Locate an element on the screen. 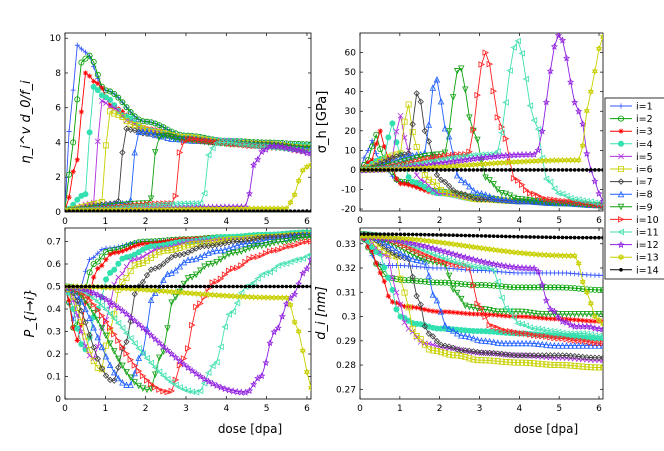 This screenshot has width=664, height=451. x-tick-label: 6 is located at coordinates (307, 409).